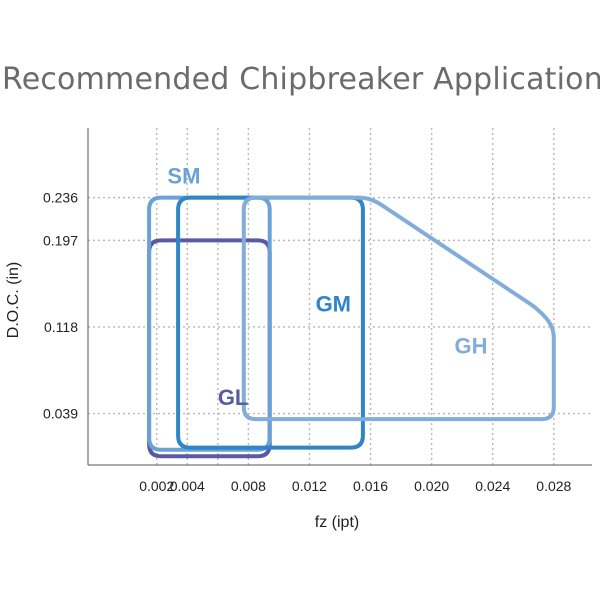  Describe the element at coordinates (471, 345) in the screenshot. I see `region-label-gh: GH` at that location.